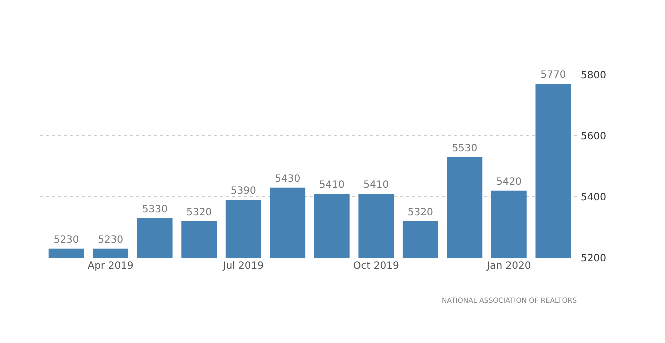  I want to click on data-label: 5530, so click(465, 148).